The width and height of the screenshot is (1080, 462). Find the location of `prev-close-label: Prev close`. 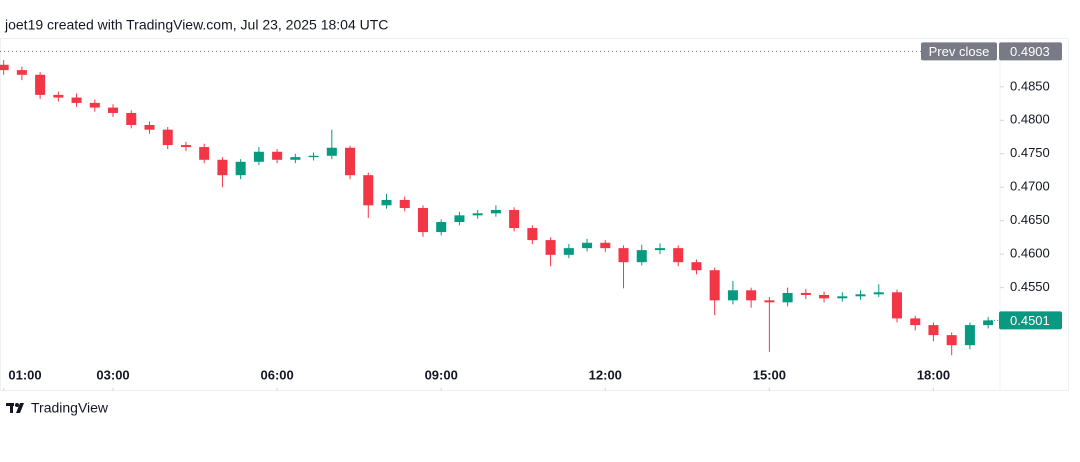

prev-close-label: Prev close is located at coordinates (959, 51).